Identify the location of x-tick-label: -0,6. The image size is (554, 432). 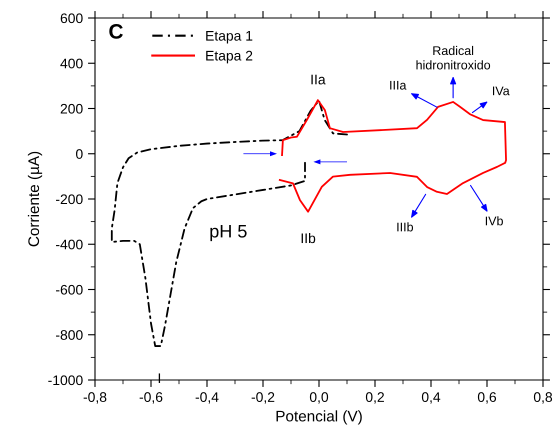
(151, 398).